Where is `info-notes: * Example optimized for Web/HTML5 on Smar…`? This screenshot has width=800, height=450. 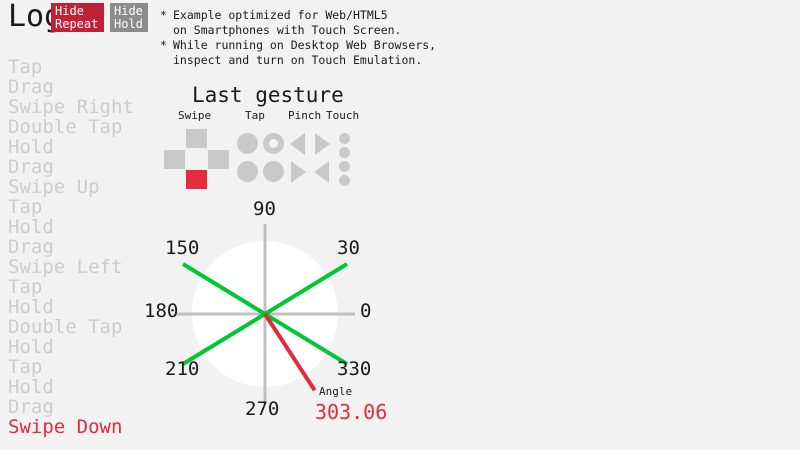
info-notes: * Example optimized for Web/HTML5 on Smar… is located at coordinates (298, 38).